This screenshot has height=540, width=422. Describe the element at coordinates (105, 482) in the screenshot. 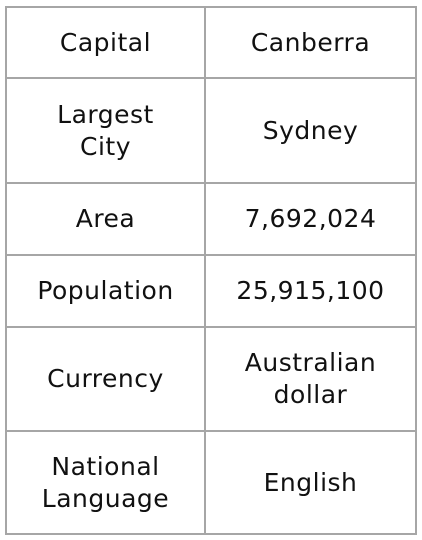

I see `row-label-national-language: National Language` at that location.